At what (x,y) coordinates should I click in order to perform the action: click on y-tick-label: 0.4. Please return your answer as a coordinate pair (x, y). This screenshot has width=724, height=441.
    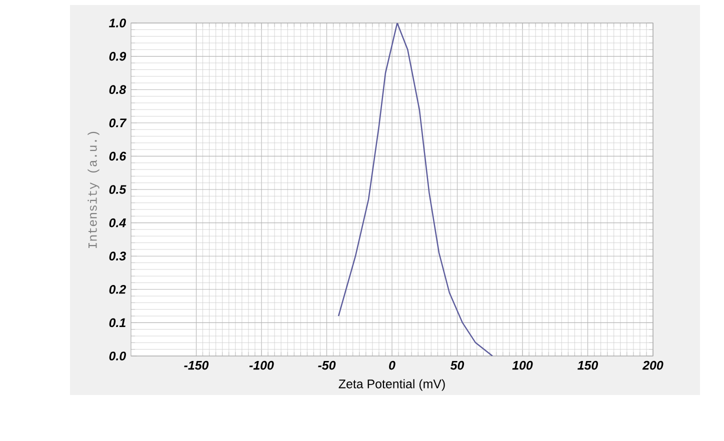
    Looking at the image, I should click on (117, 223).